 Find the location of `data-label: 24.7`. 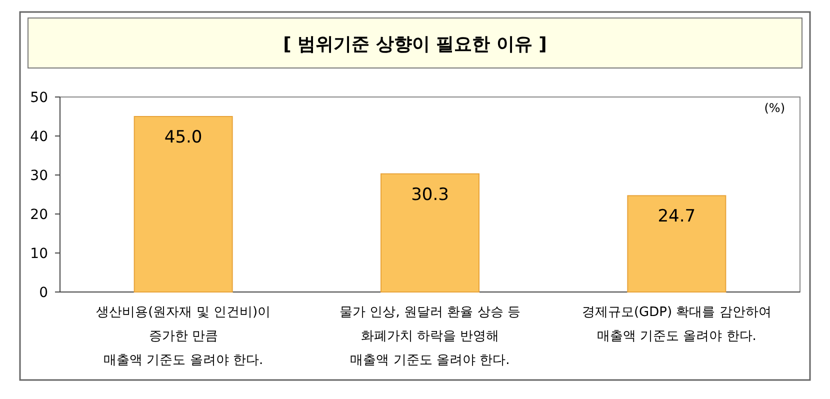

data-label: 24.7 is located at coordinates (677, 216).